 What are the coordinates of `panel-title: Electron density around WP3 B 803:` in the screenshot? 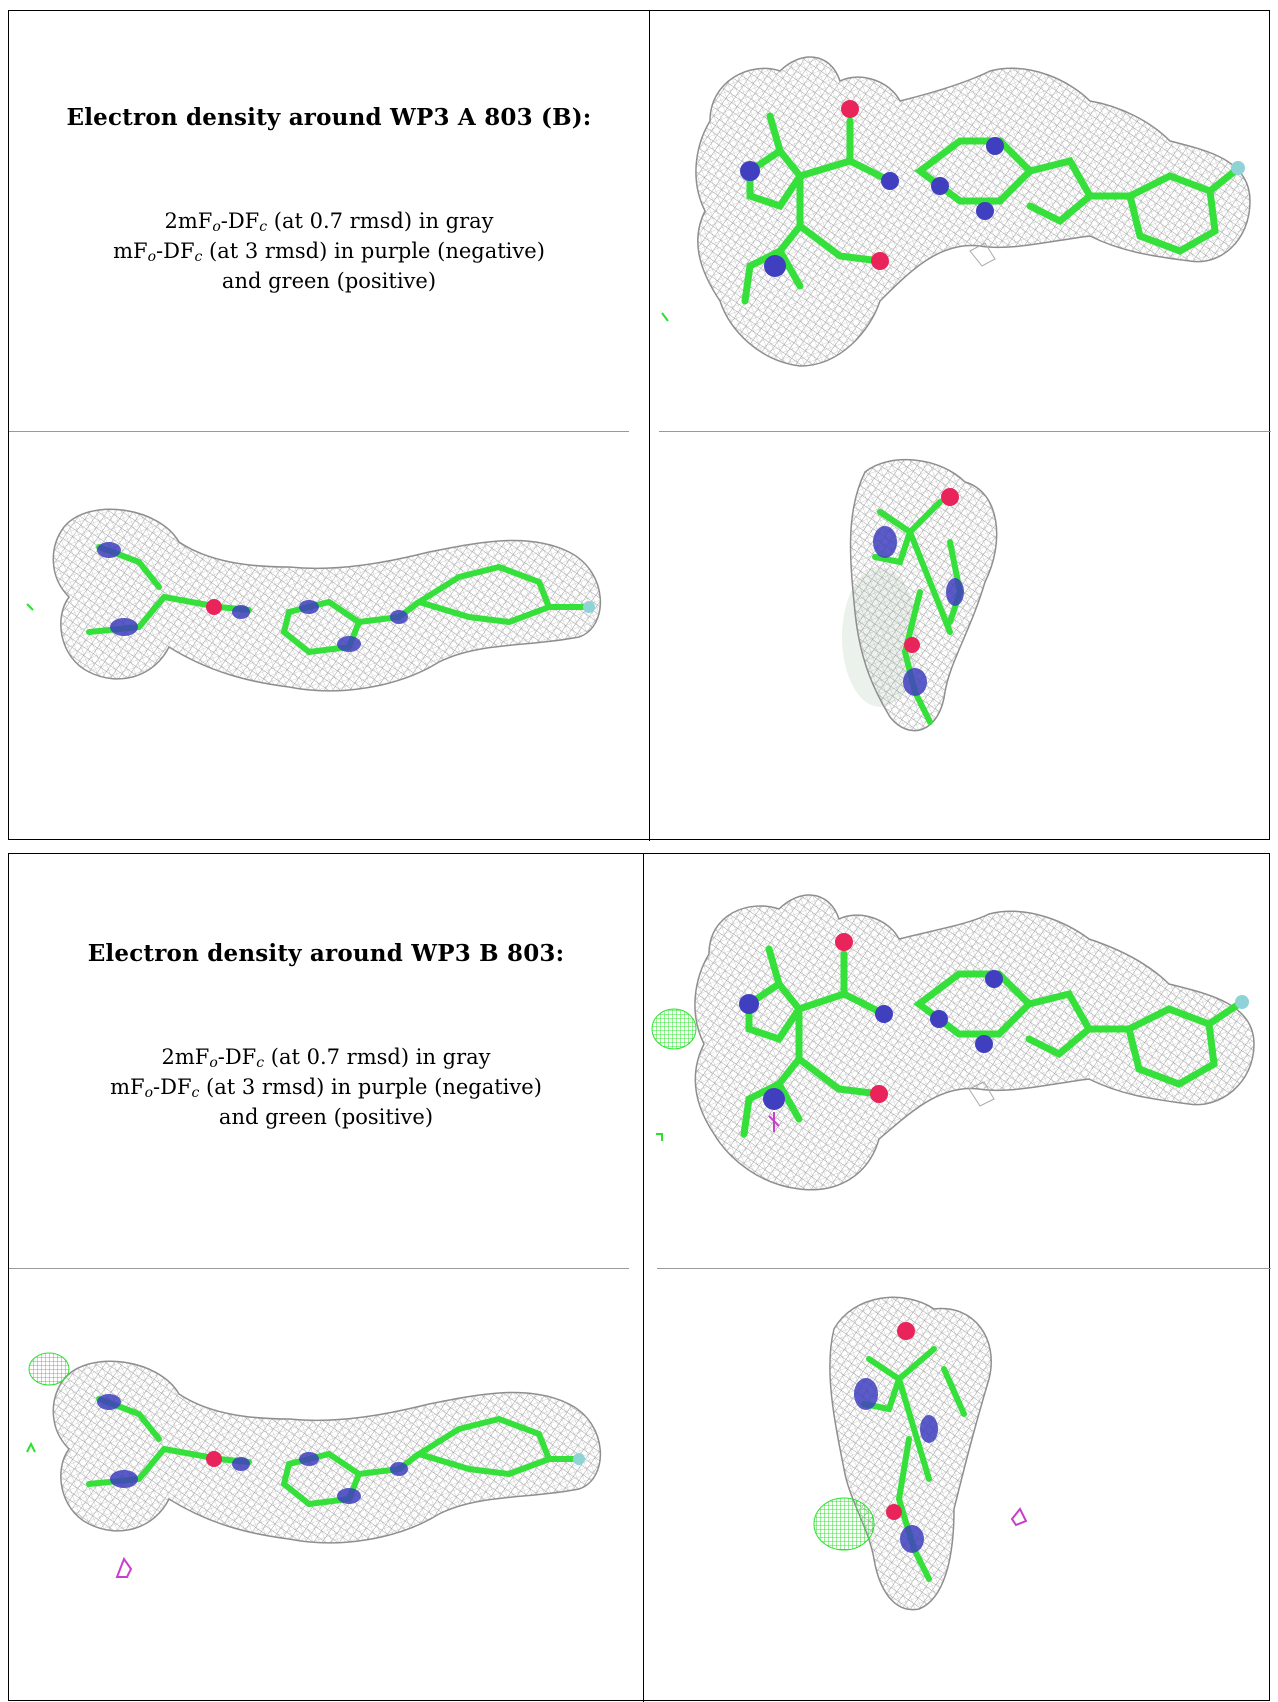 It's located at (326, 953).